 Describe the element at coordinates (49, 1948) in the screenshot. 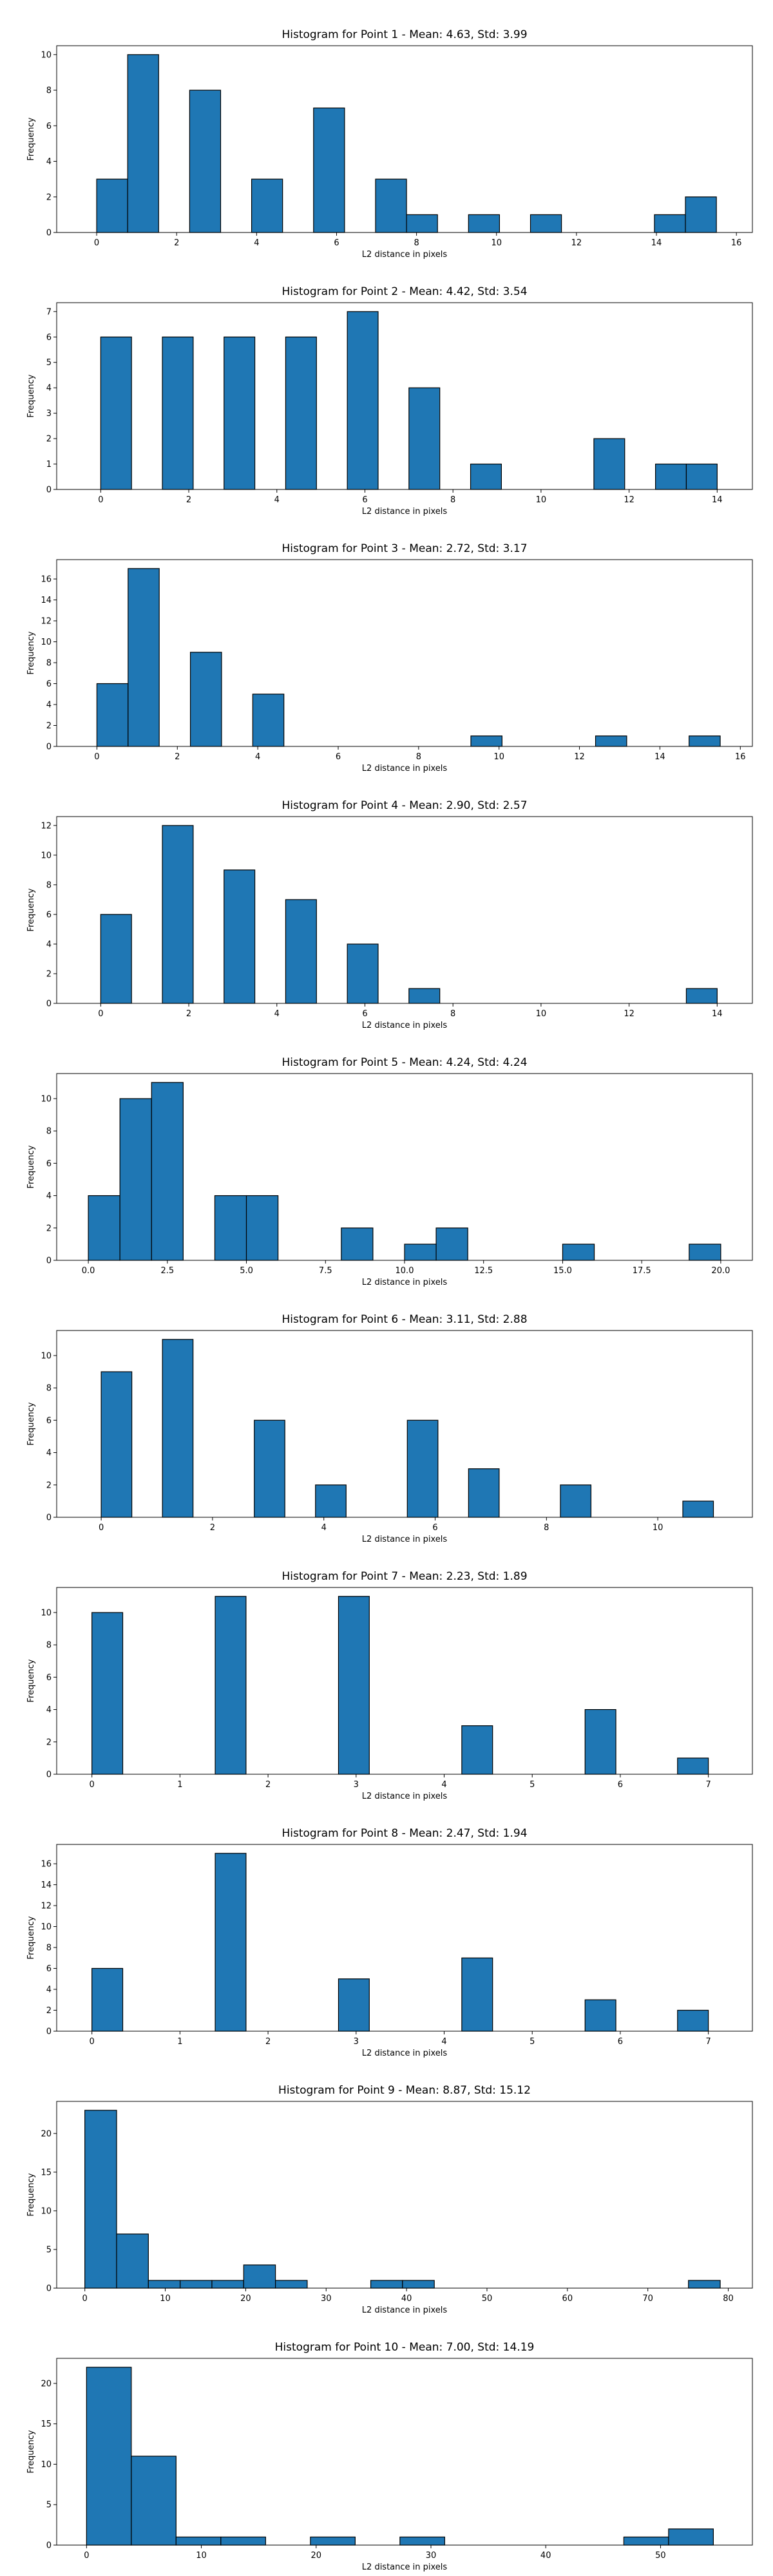

I see `y-tick-label: 8` at that location.